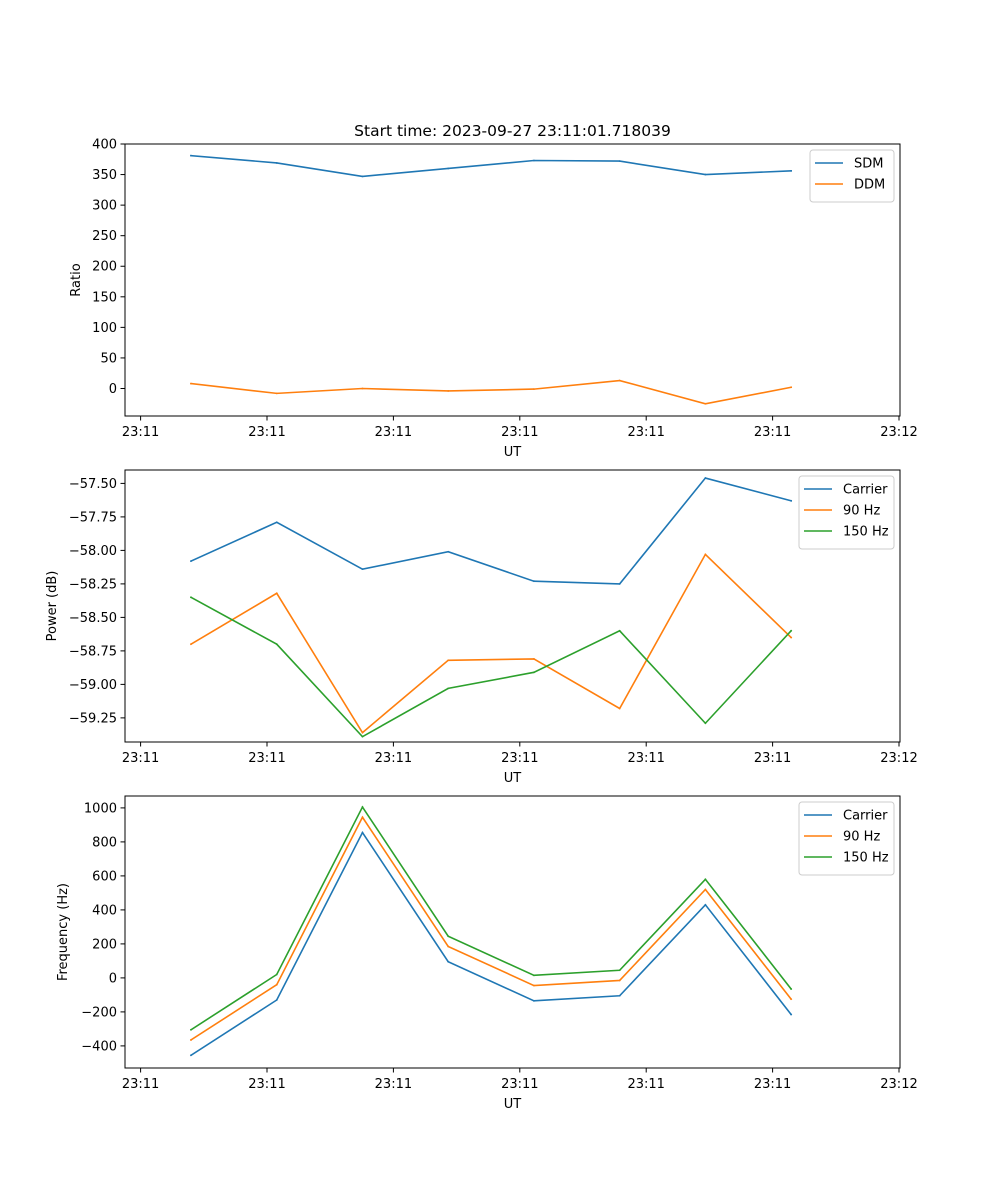 The width and height of the screenshot is (1000, 1200). Describe the element at coordinates (104, 145) in the screenshot. I see `y-tick-label: 400` at that location.